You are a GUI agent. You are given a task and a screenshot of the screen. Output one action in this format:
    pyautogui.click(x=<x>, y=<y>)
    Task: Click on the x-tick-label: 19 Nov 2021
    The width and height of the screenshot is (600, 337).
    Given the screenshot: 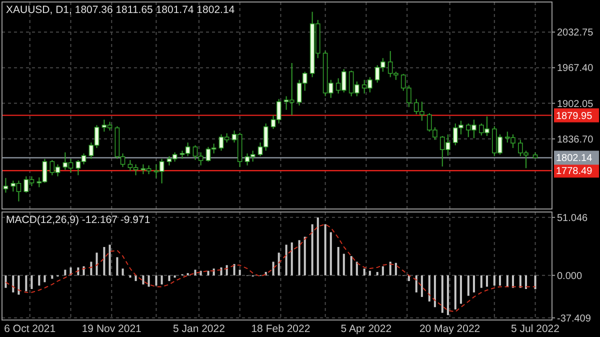 What is the action you would take?
    pyautogui.click(x=112, y=329)
    